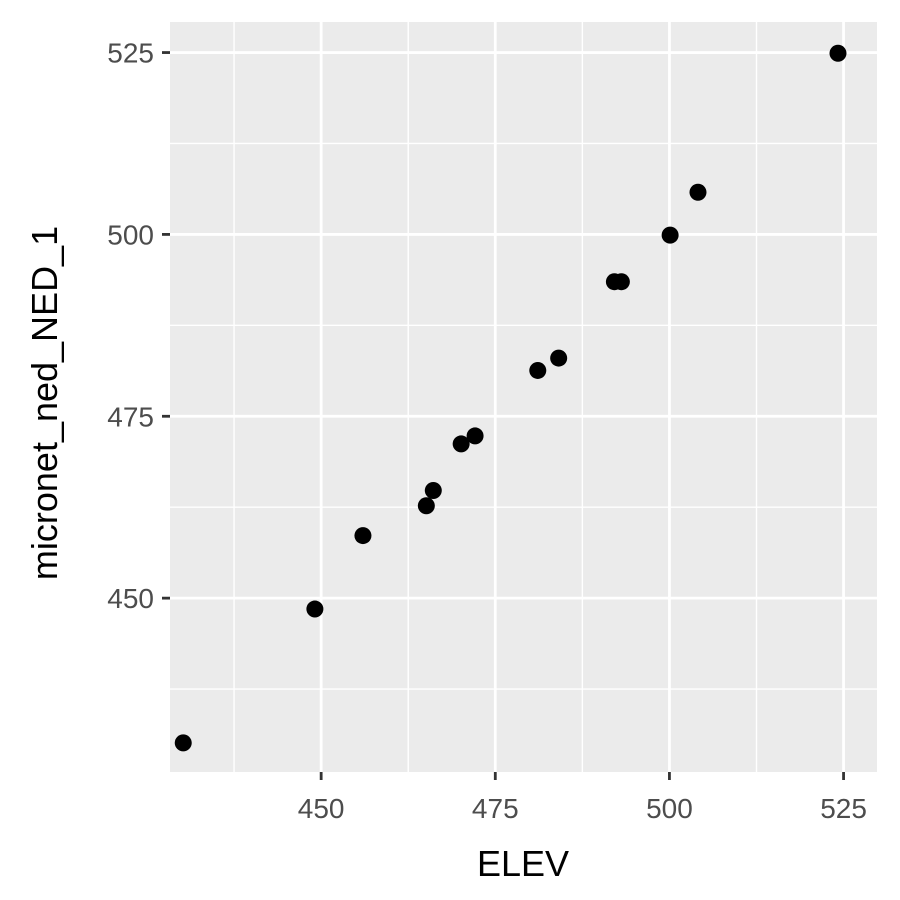 The width and height of the screenshot is (900, 900). I want to click on x-tick-label: 475, so click(495, 808).